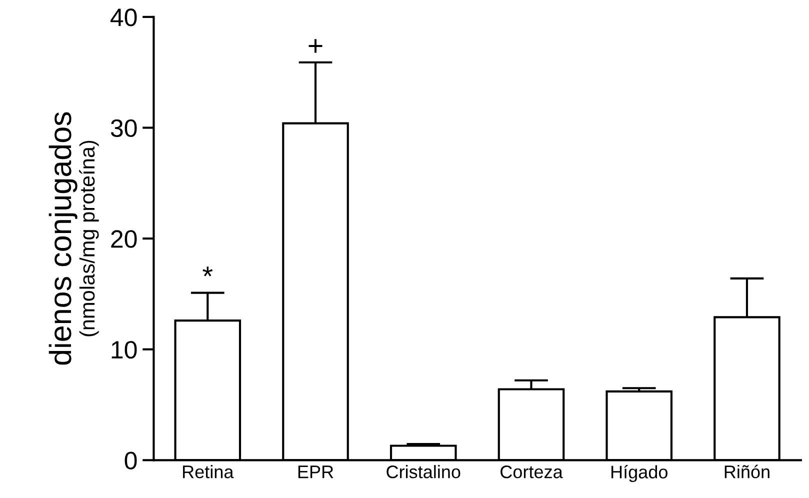 The width and height of the screenshot is (809, 498). Describe the element at coordinates (73, 238) in the screenshot. I see `y-axis-title: dienos conjugados (nmolas/mg proteína)` at that location.